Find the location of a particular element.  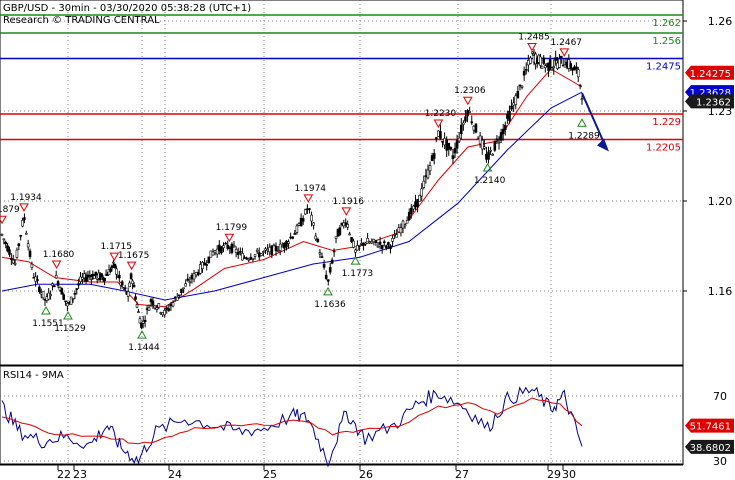

xtick-label-30: 30 is located at coordinates (569, 474).